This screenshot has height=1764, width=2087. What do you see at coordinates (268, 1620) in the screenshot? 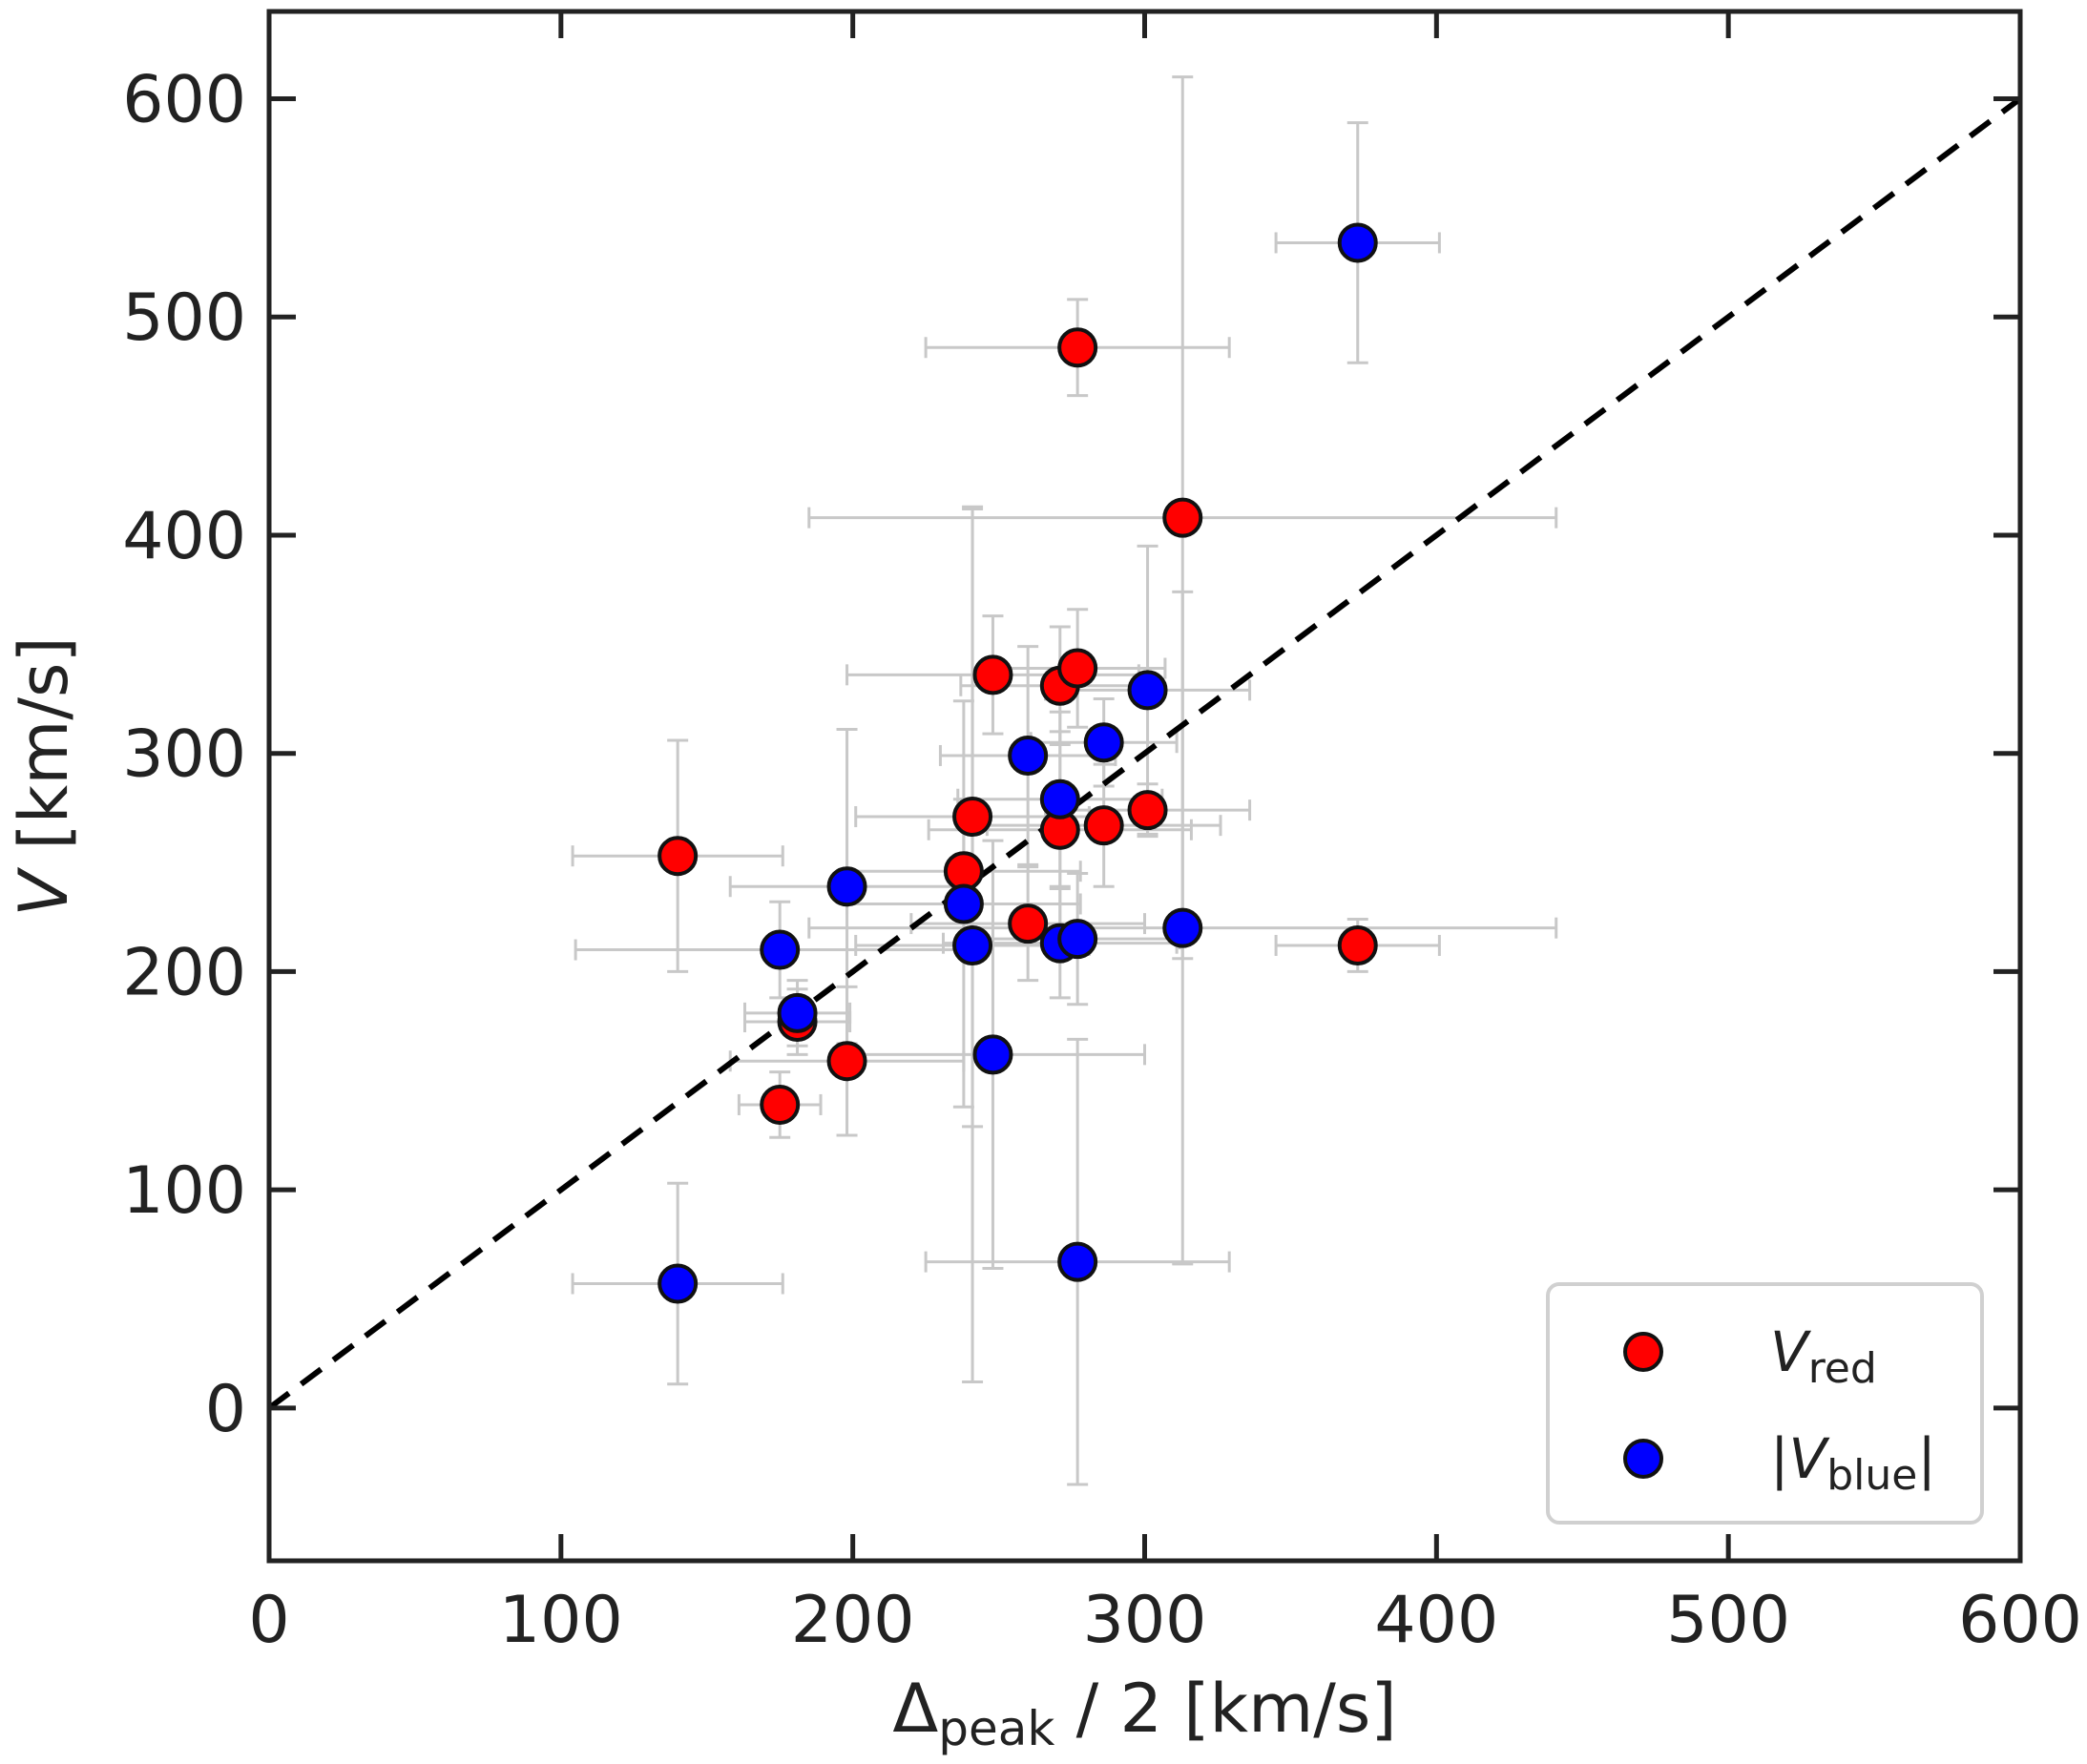
I see `x-tick-label: 0` at bounding box center [268, 1620].